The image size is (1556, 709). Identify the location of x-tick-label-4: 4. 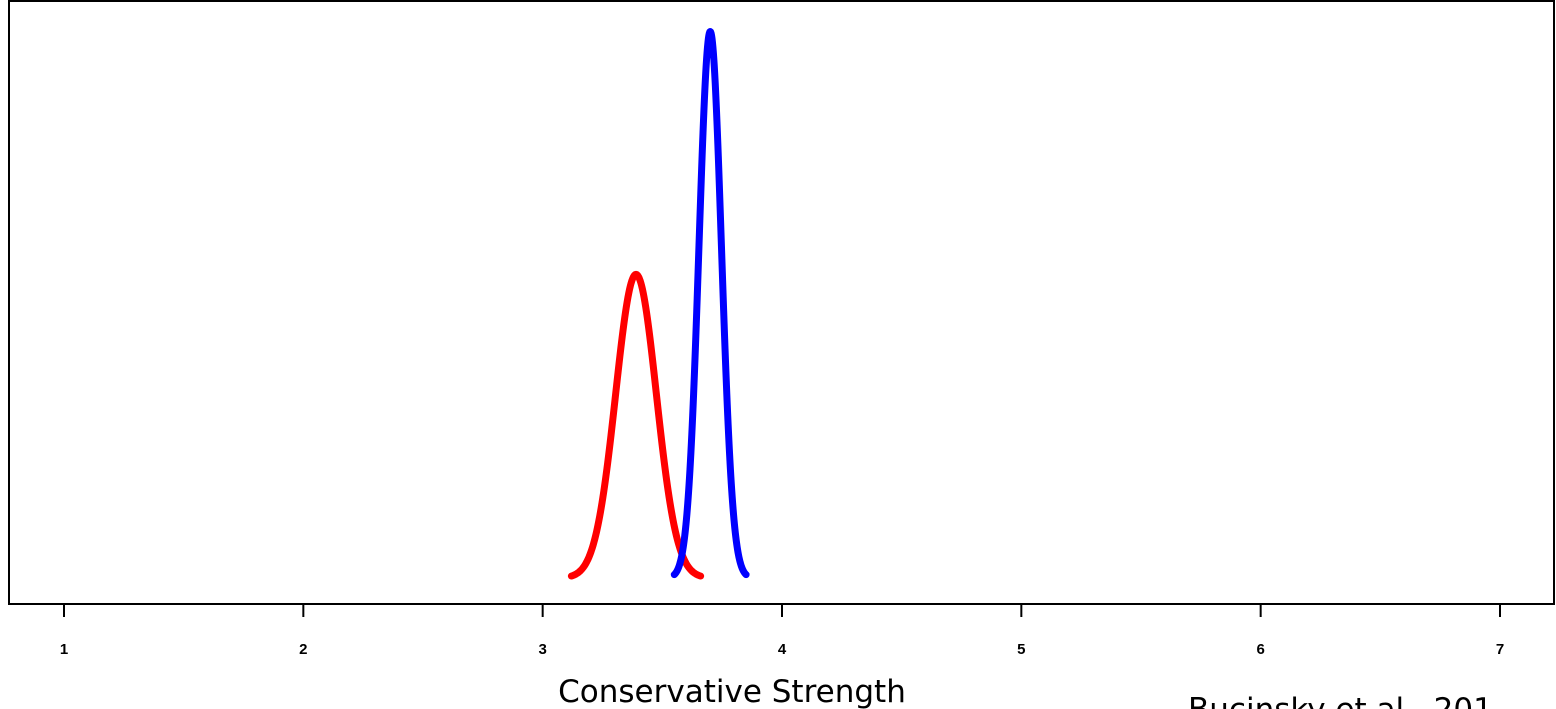
(782, 649).